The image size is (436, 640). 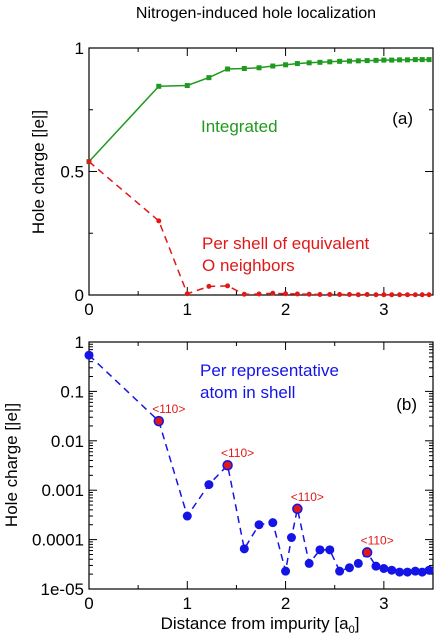 What do you see at coordinates (88, 603) in the screenshot?
I see `panel-b-x-tick-label: 0` at bounding box center [88, 603].